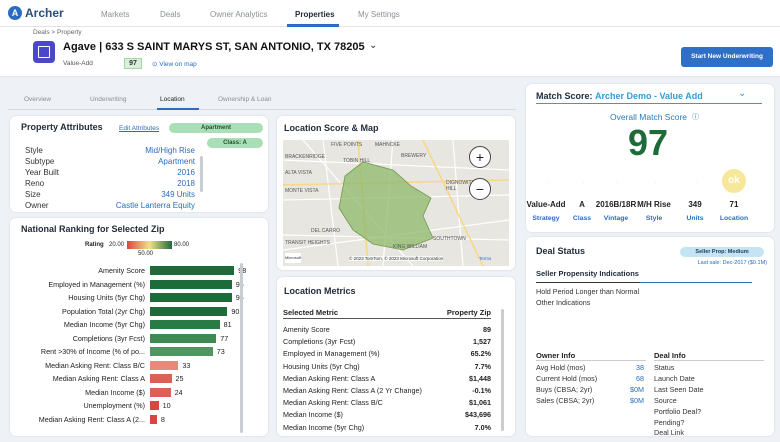 This screenshot has height=442, width=780. I want to click on ranking-label: Population Total (2yr Chg), so click(103, 311).